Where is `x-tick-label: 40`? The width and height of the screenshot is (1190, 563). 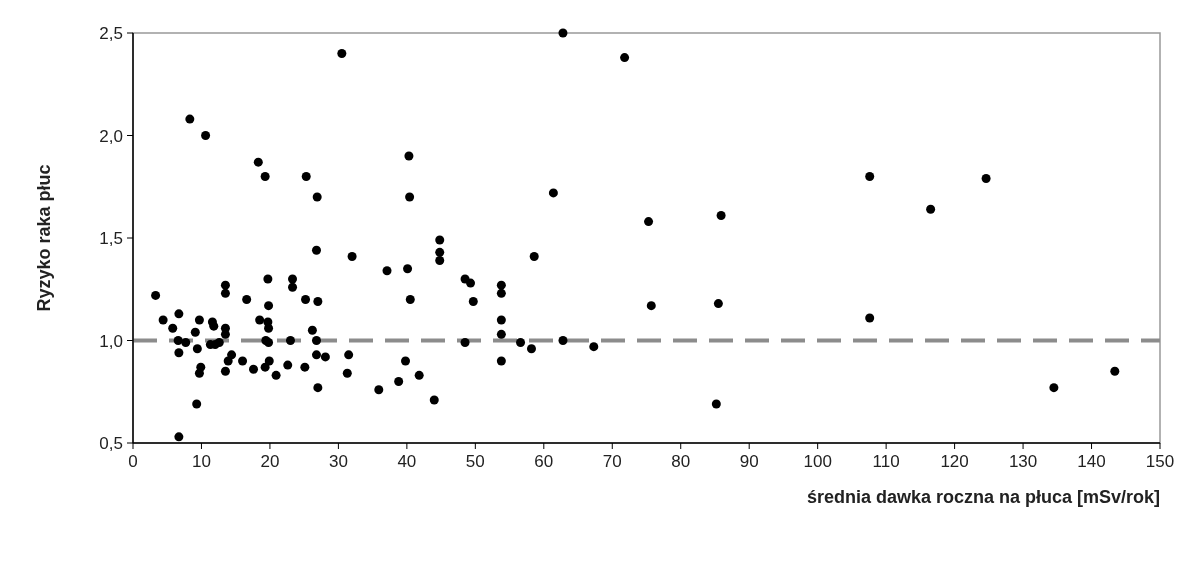
x-tick-label: 40 is located at coordinates (407, 461).